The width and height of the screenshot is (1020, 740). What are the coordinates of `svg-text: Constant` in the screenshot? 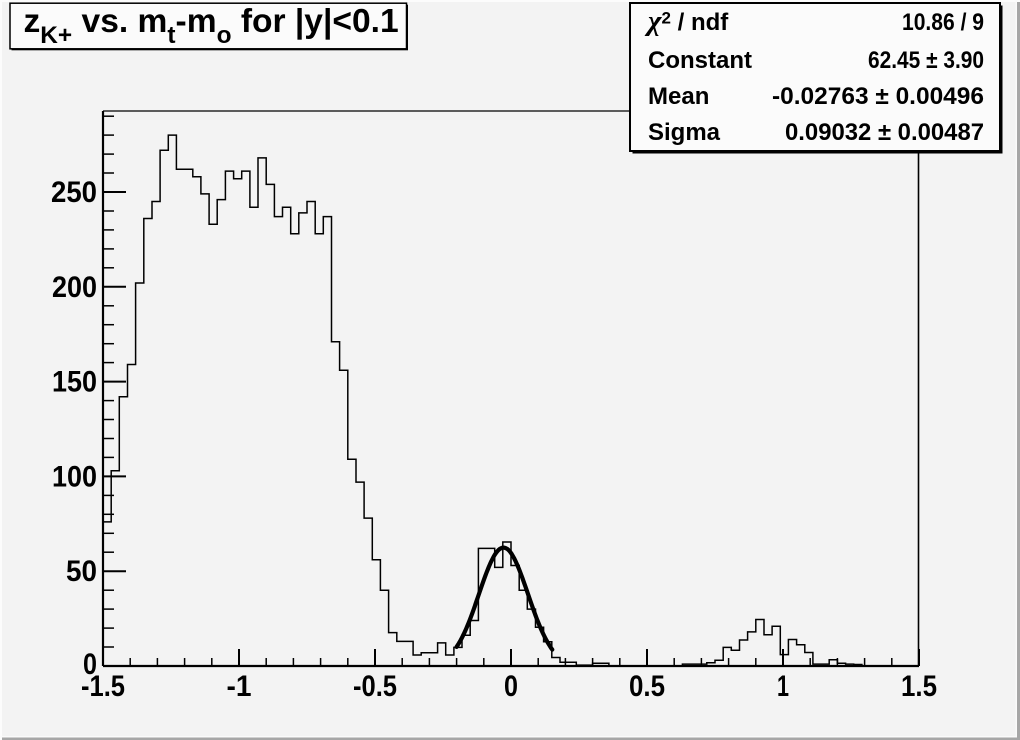 It's located at (700, 60).